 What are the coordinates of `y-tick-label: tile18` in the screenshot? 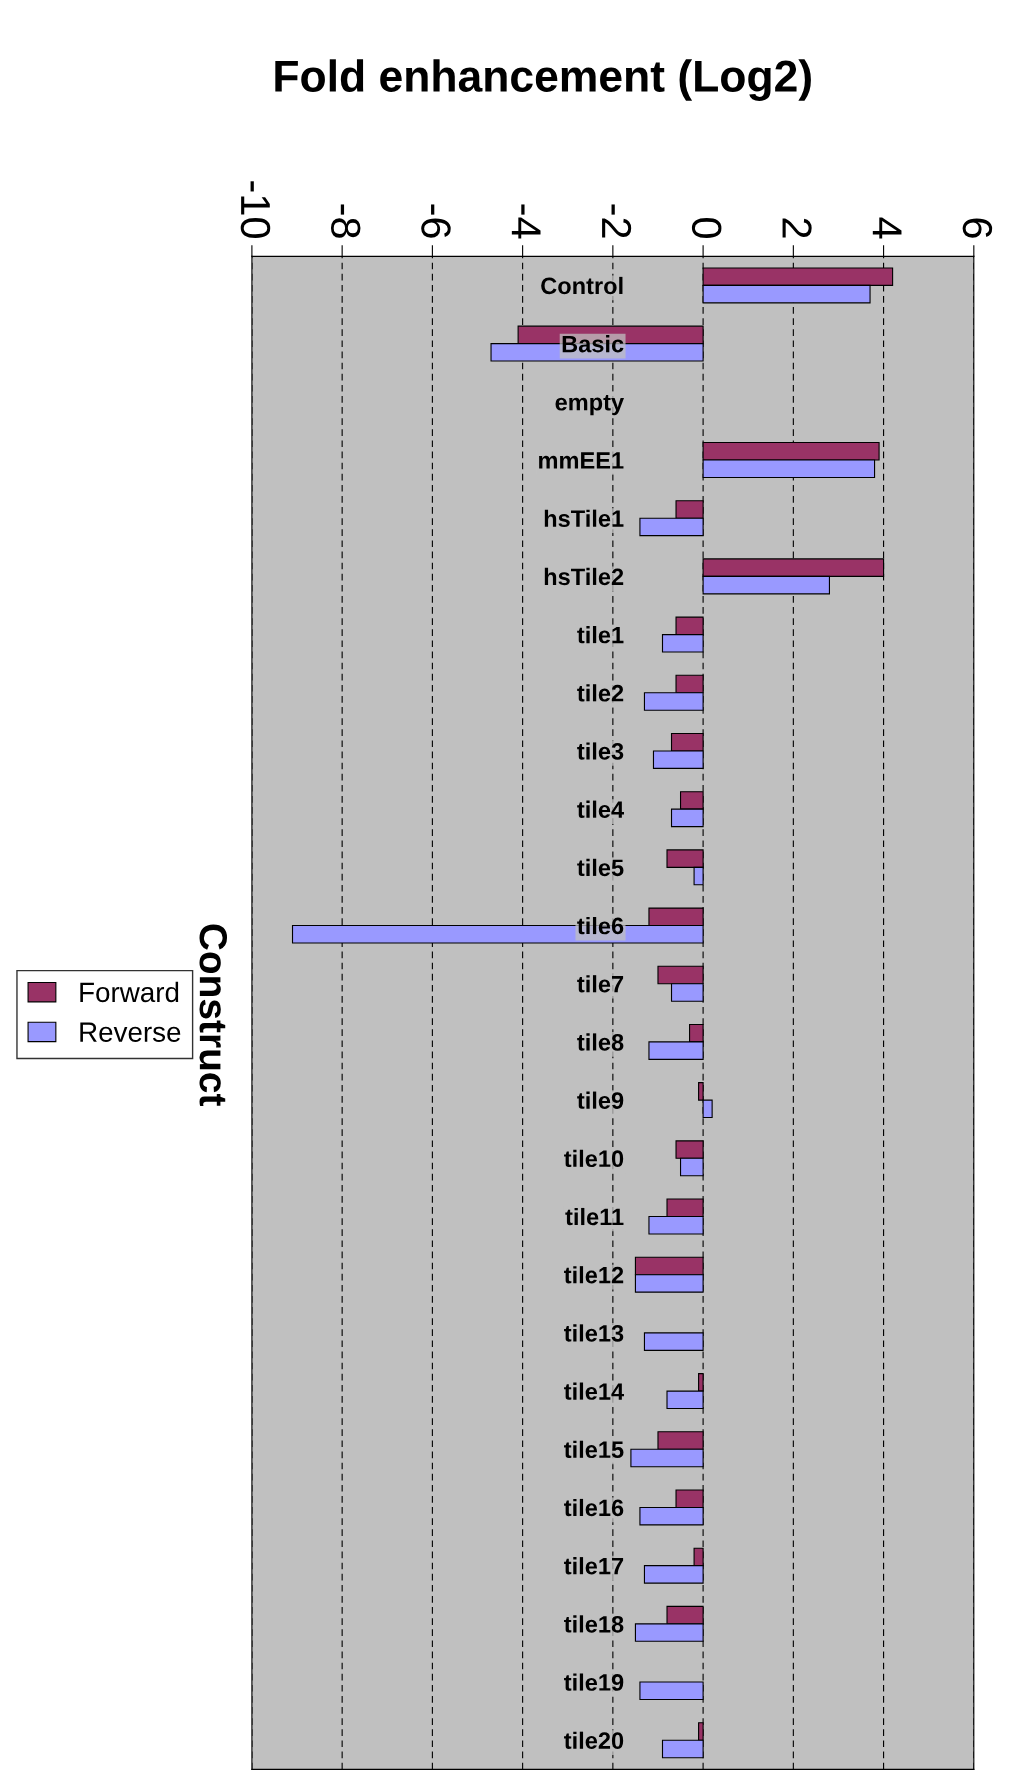 It's located at (594, 1624).